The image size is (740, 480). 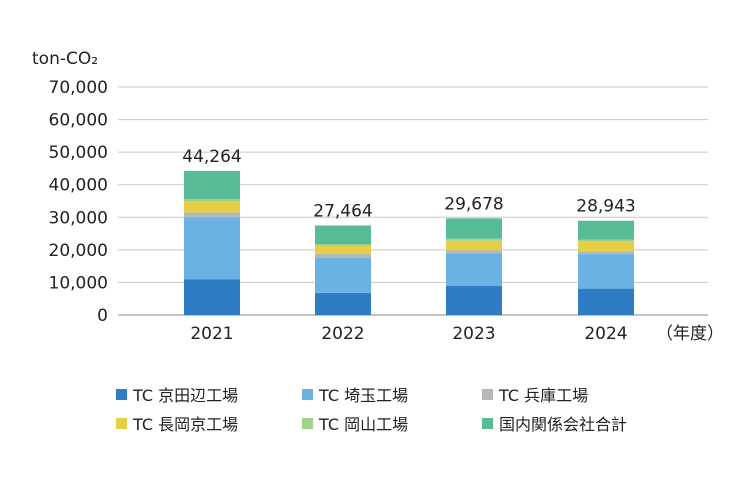 What do you see at coordinates (473, 334) in the screenshot?
I see `x-tick-label: 2023` at bounding box center [473, 334].